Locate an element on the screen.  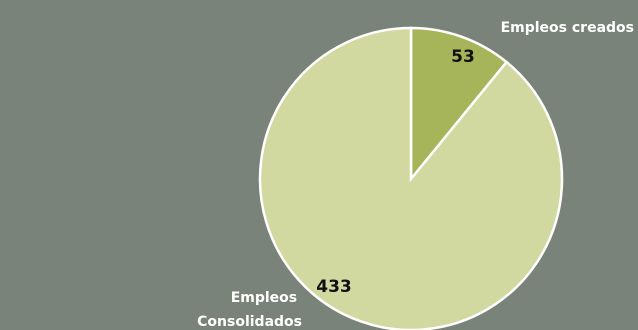
category-label-empleos-consolidados: Empleos Consolidados is located at coordinates (249, 310).